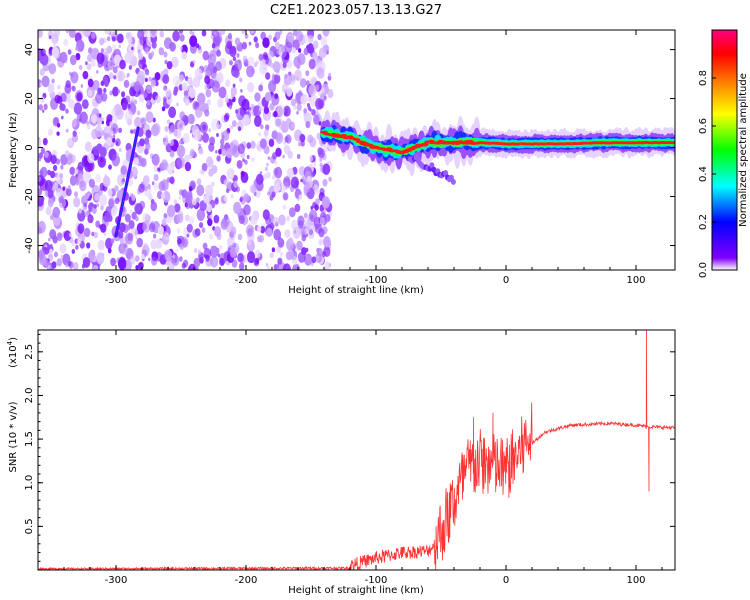 This screenshot has width=750, height=600. What do you see at coordinates (13, 356) in the screenshot?
I see `snr-y-multiplier-base: (x10` at bounding box center [13, 356].